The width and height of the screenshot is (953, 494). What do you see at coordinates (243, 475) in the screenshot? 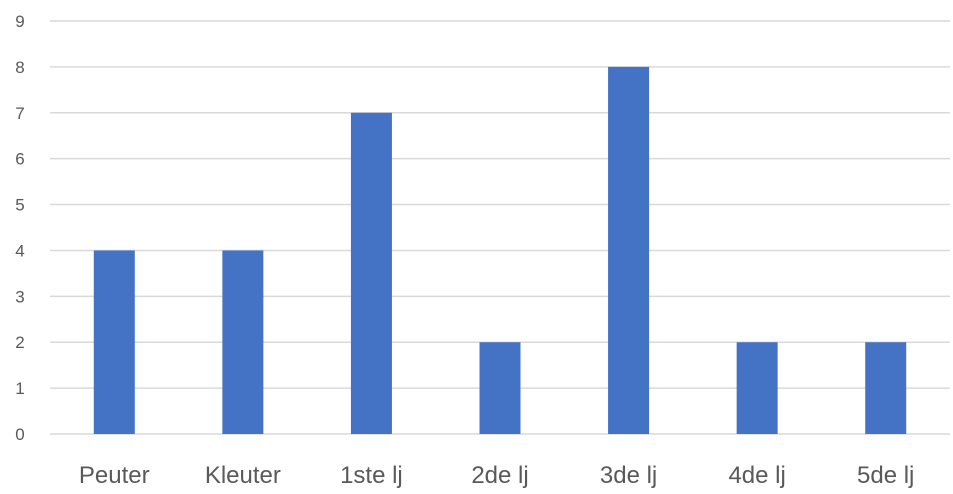
I see `x-tick-label: Kleuter` at bounding box center [243, 475].